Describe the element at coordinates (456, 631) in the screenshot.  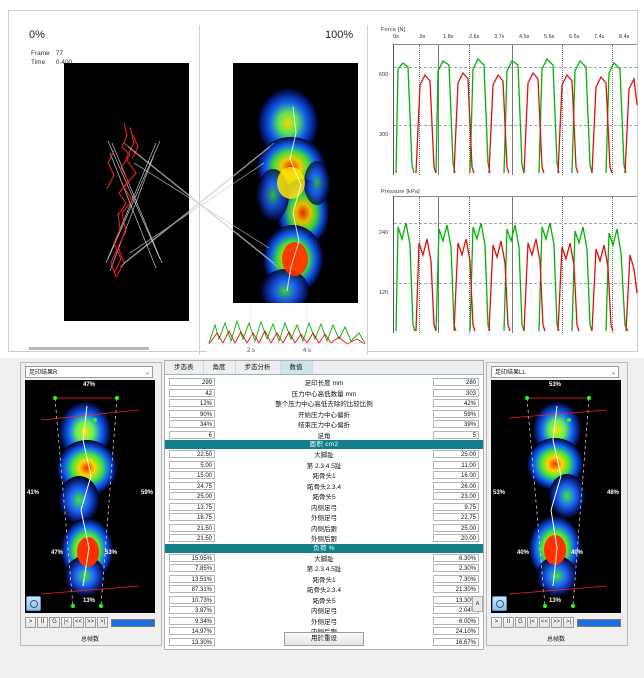
I see `right-value-field: 24.10%` at that location.